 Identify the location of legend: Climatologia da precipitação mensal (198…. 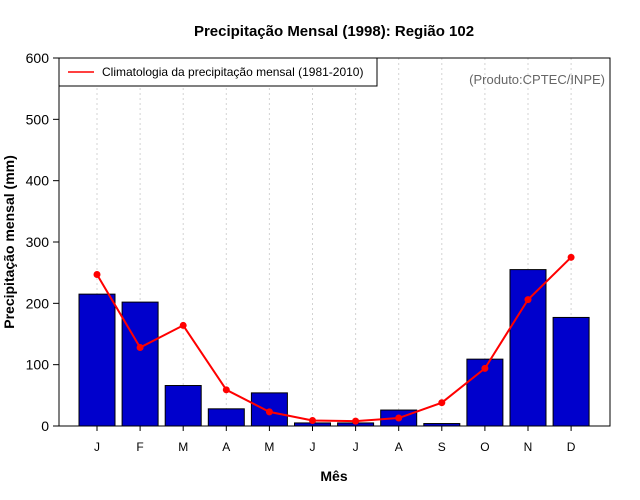
(218, 72).